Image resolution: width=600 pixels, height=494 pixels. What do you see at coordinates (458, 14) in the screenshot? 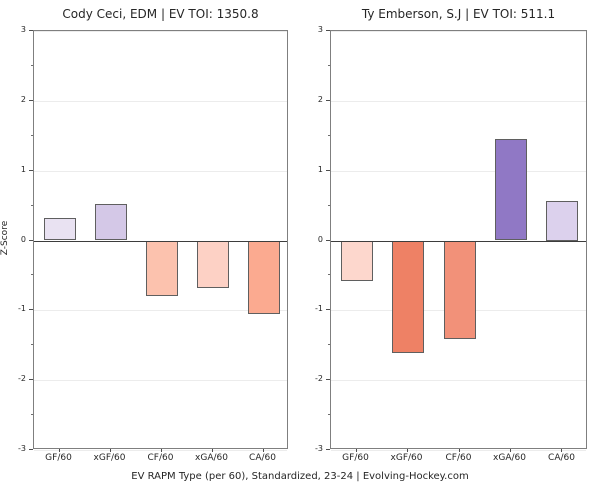
I see `right-chart-title: Ty Emberson, S.J | EV TOI: 511.1` at bounding box center [458, 14].